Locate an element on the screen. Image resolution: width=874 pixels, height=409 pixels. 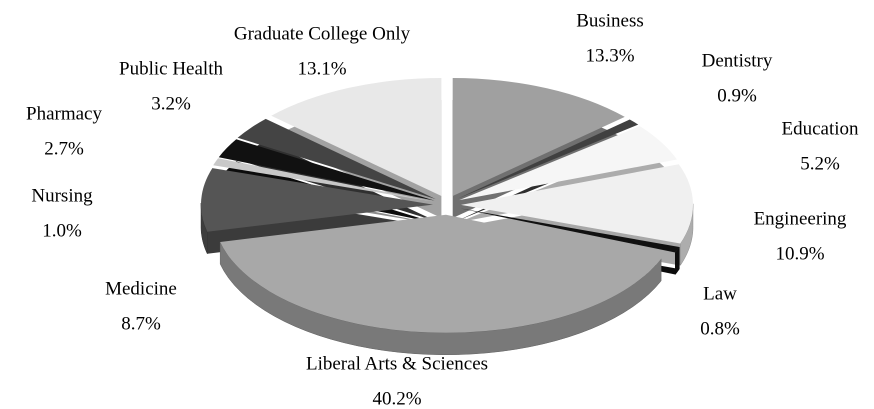
slice-label: Graduate College Only is located at coordinates (322, 33).